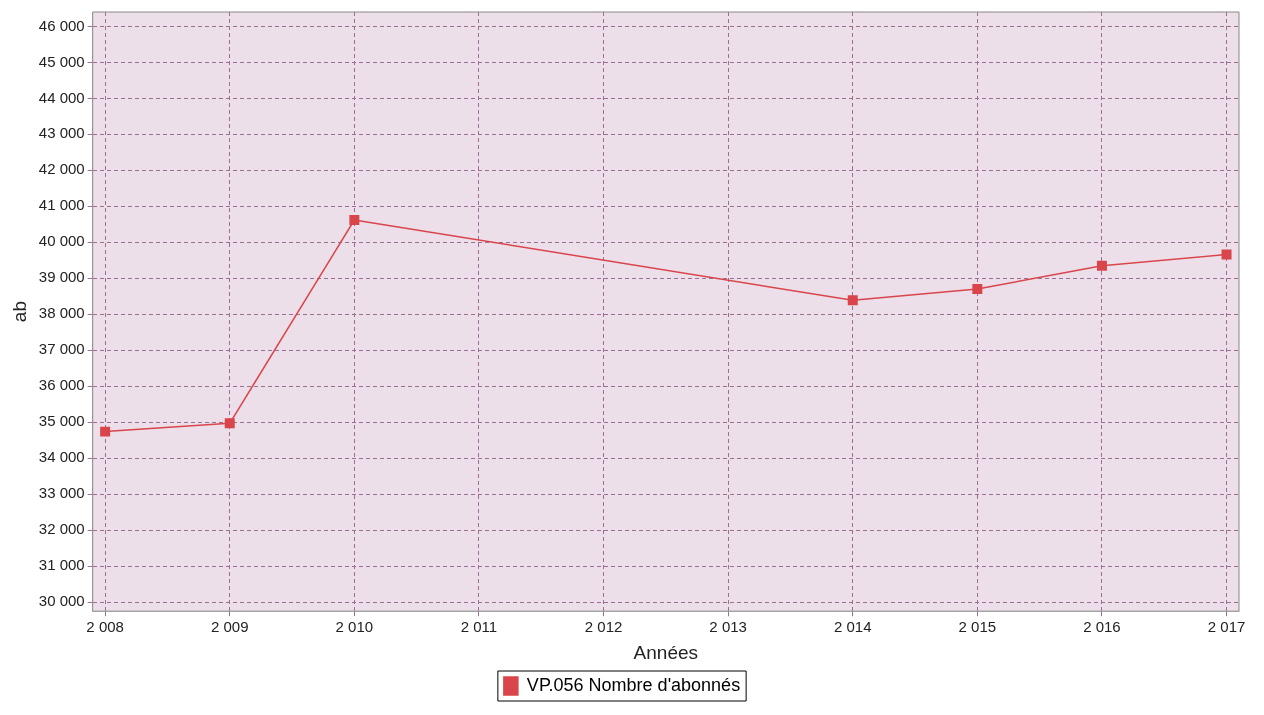 This screenshot has height=715, width=1264. What do you see at coordinates (61, 61) in the screenshot?
I see `y-tick-label: 45 000` at bounding box center [61, 61].